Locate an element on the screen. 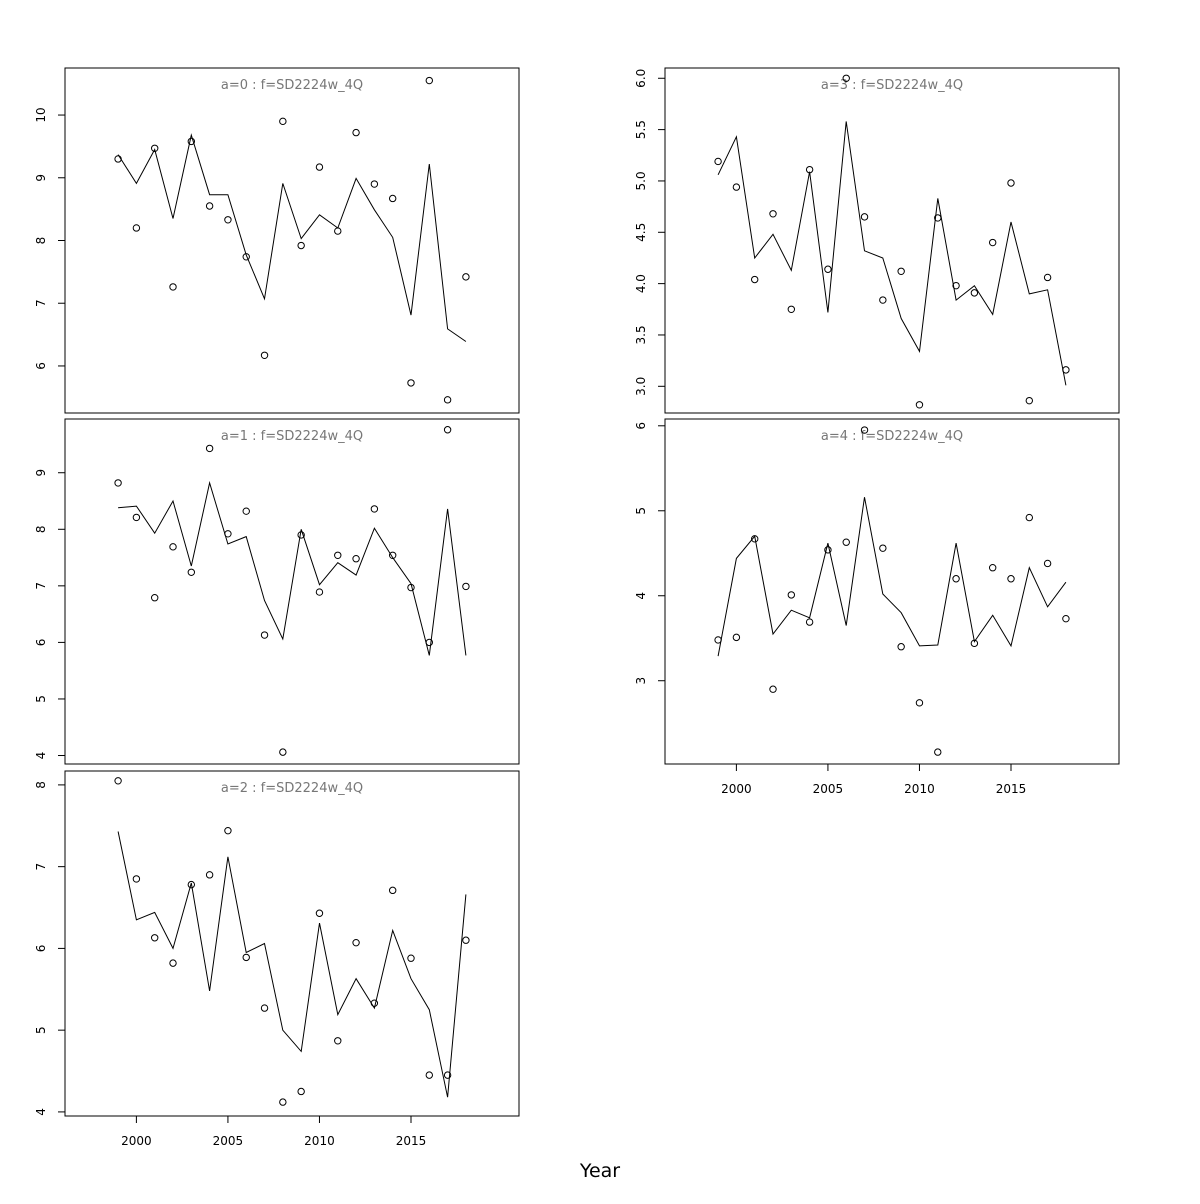 The height and width of the screenshot is (1204, 1200). x-tick-label: 2005 is located at coordinates (828, 789).